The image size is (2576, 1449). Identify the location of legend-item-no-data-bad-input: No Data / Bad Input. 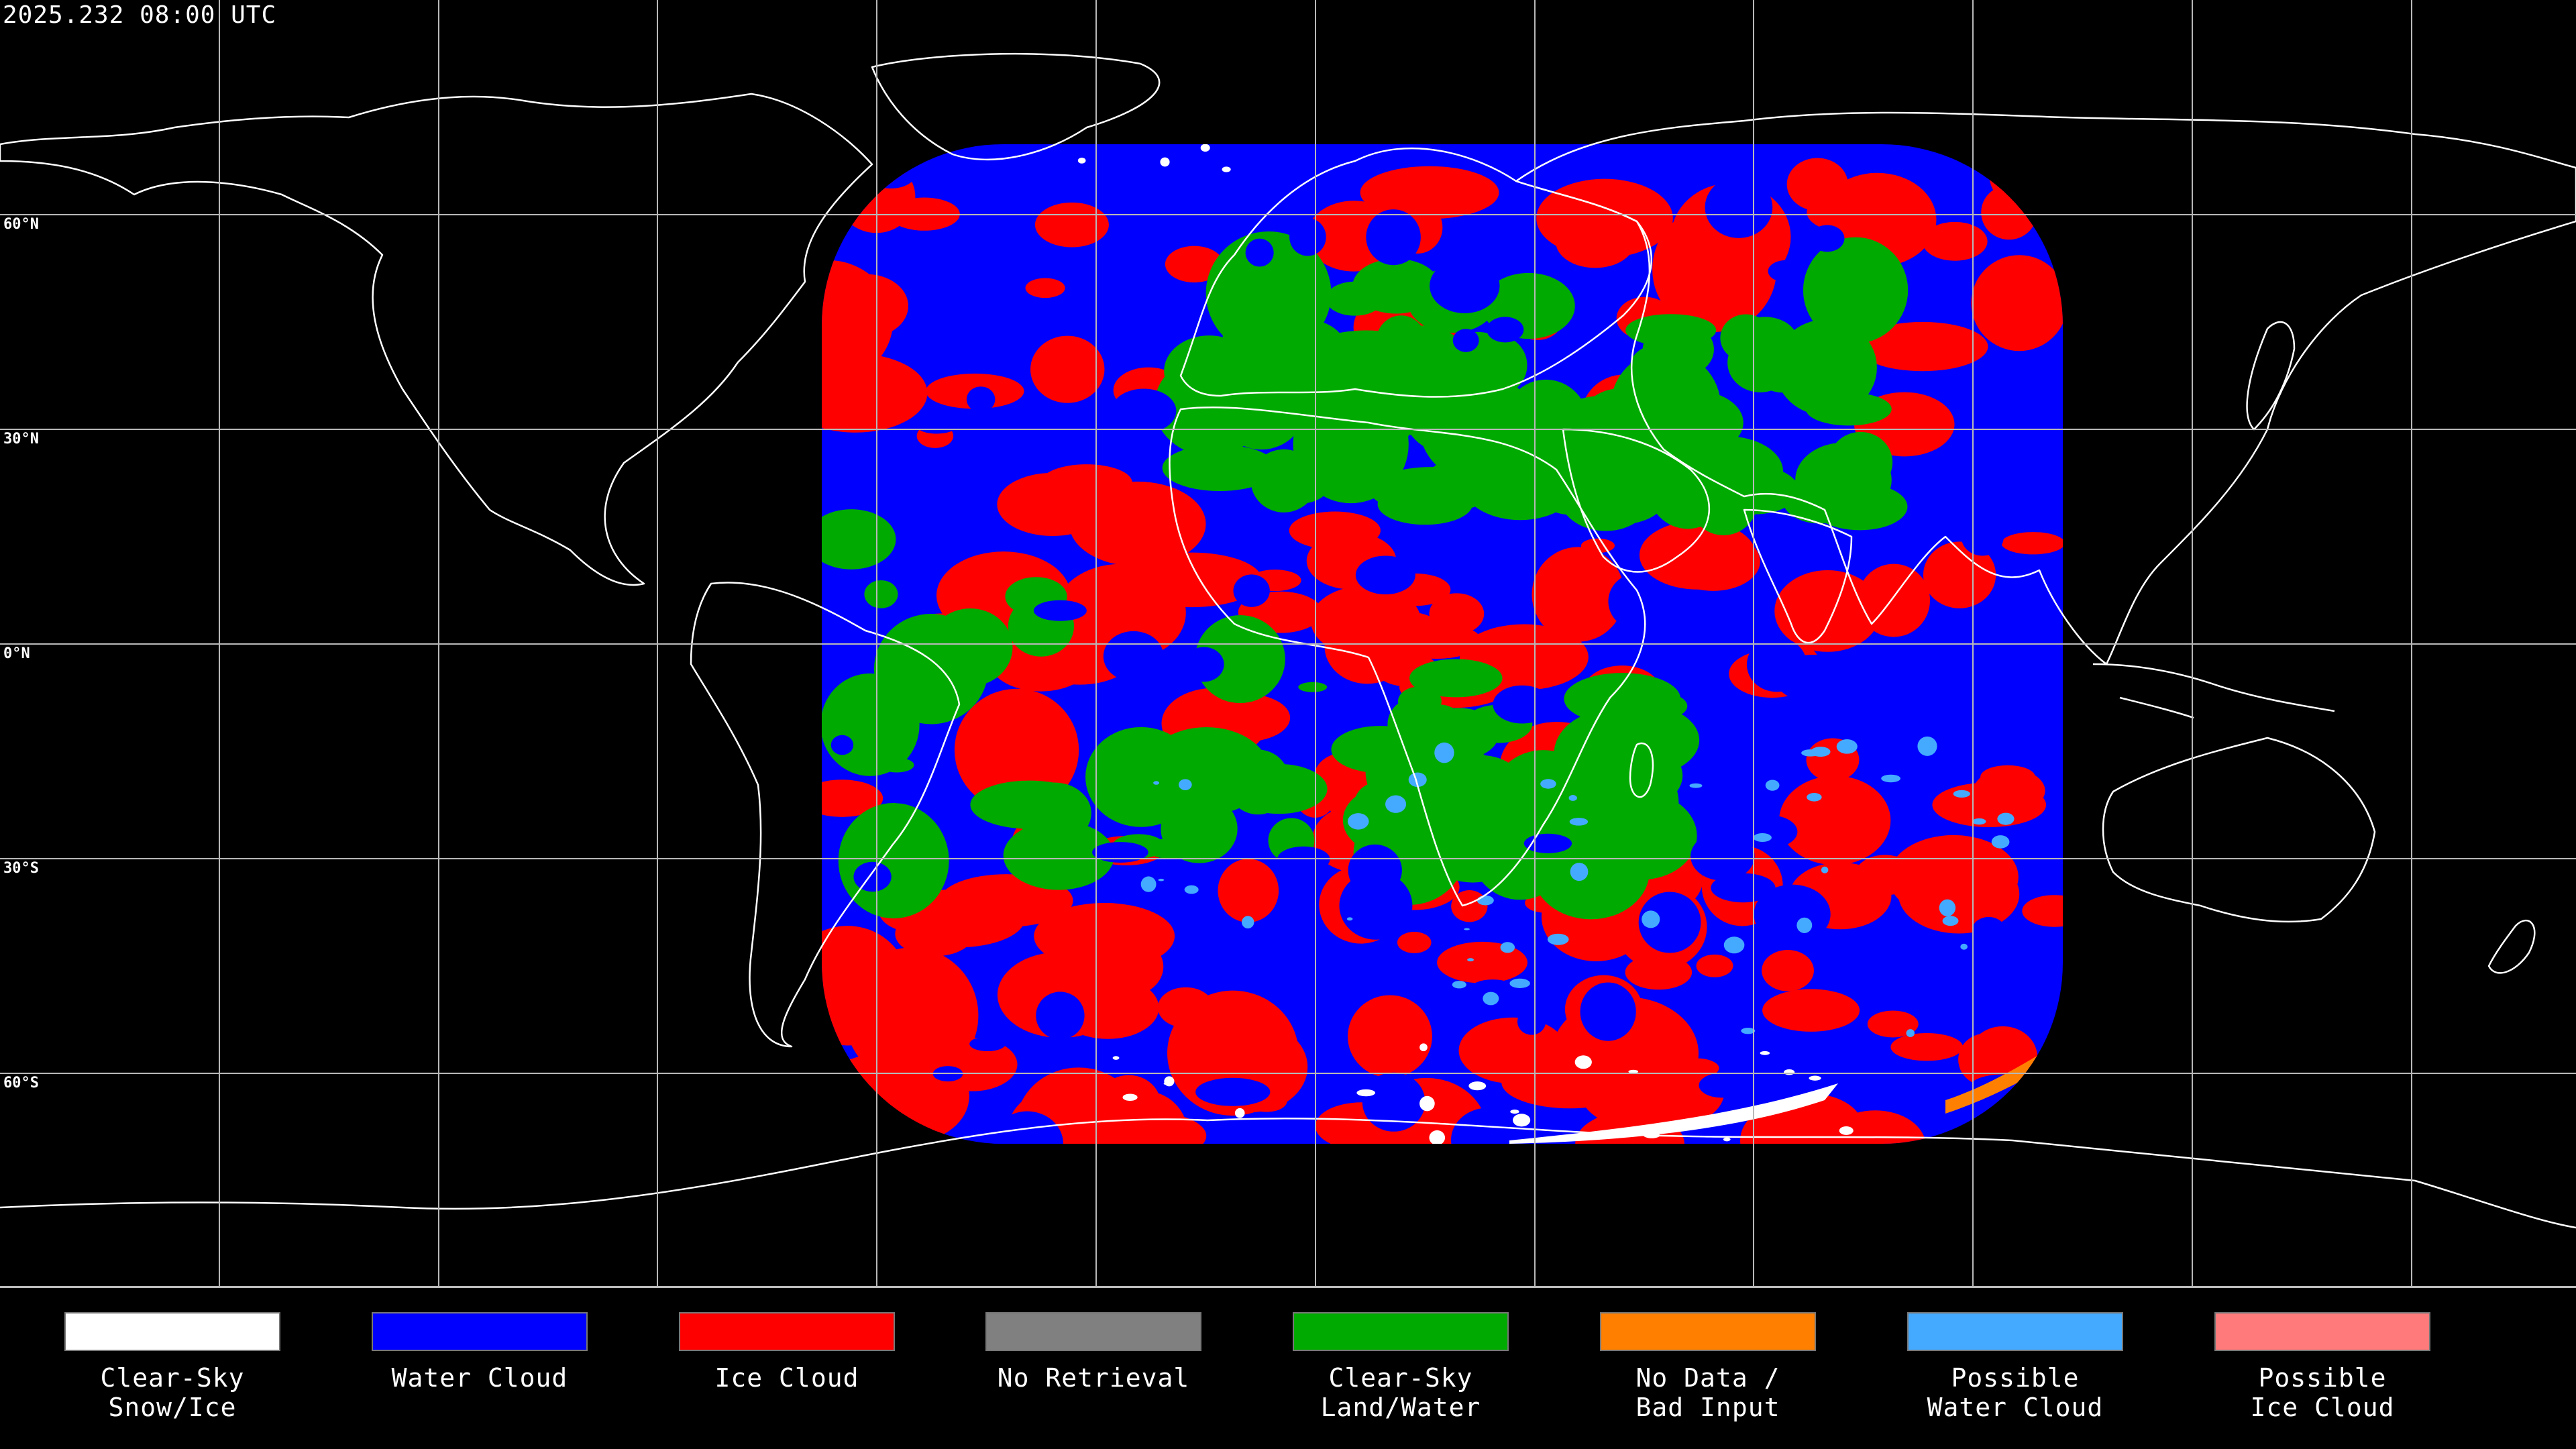
(1708, 1367).